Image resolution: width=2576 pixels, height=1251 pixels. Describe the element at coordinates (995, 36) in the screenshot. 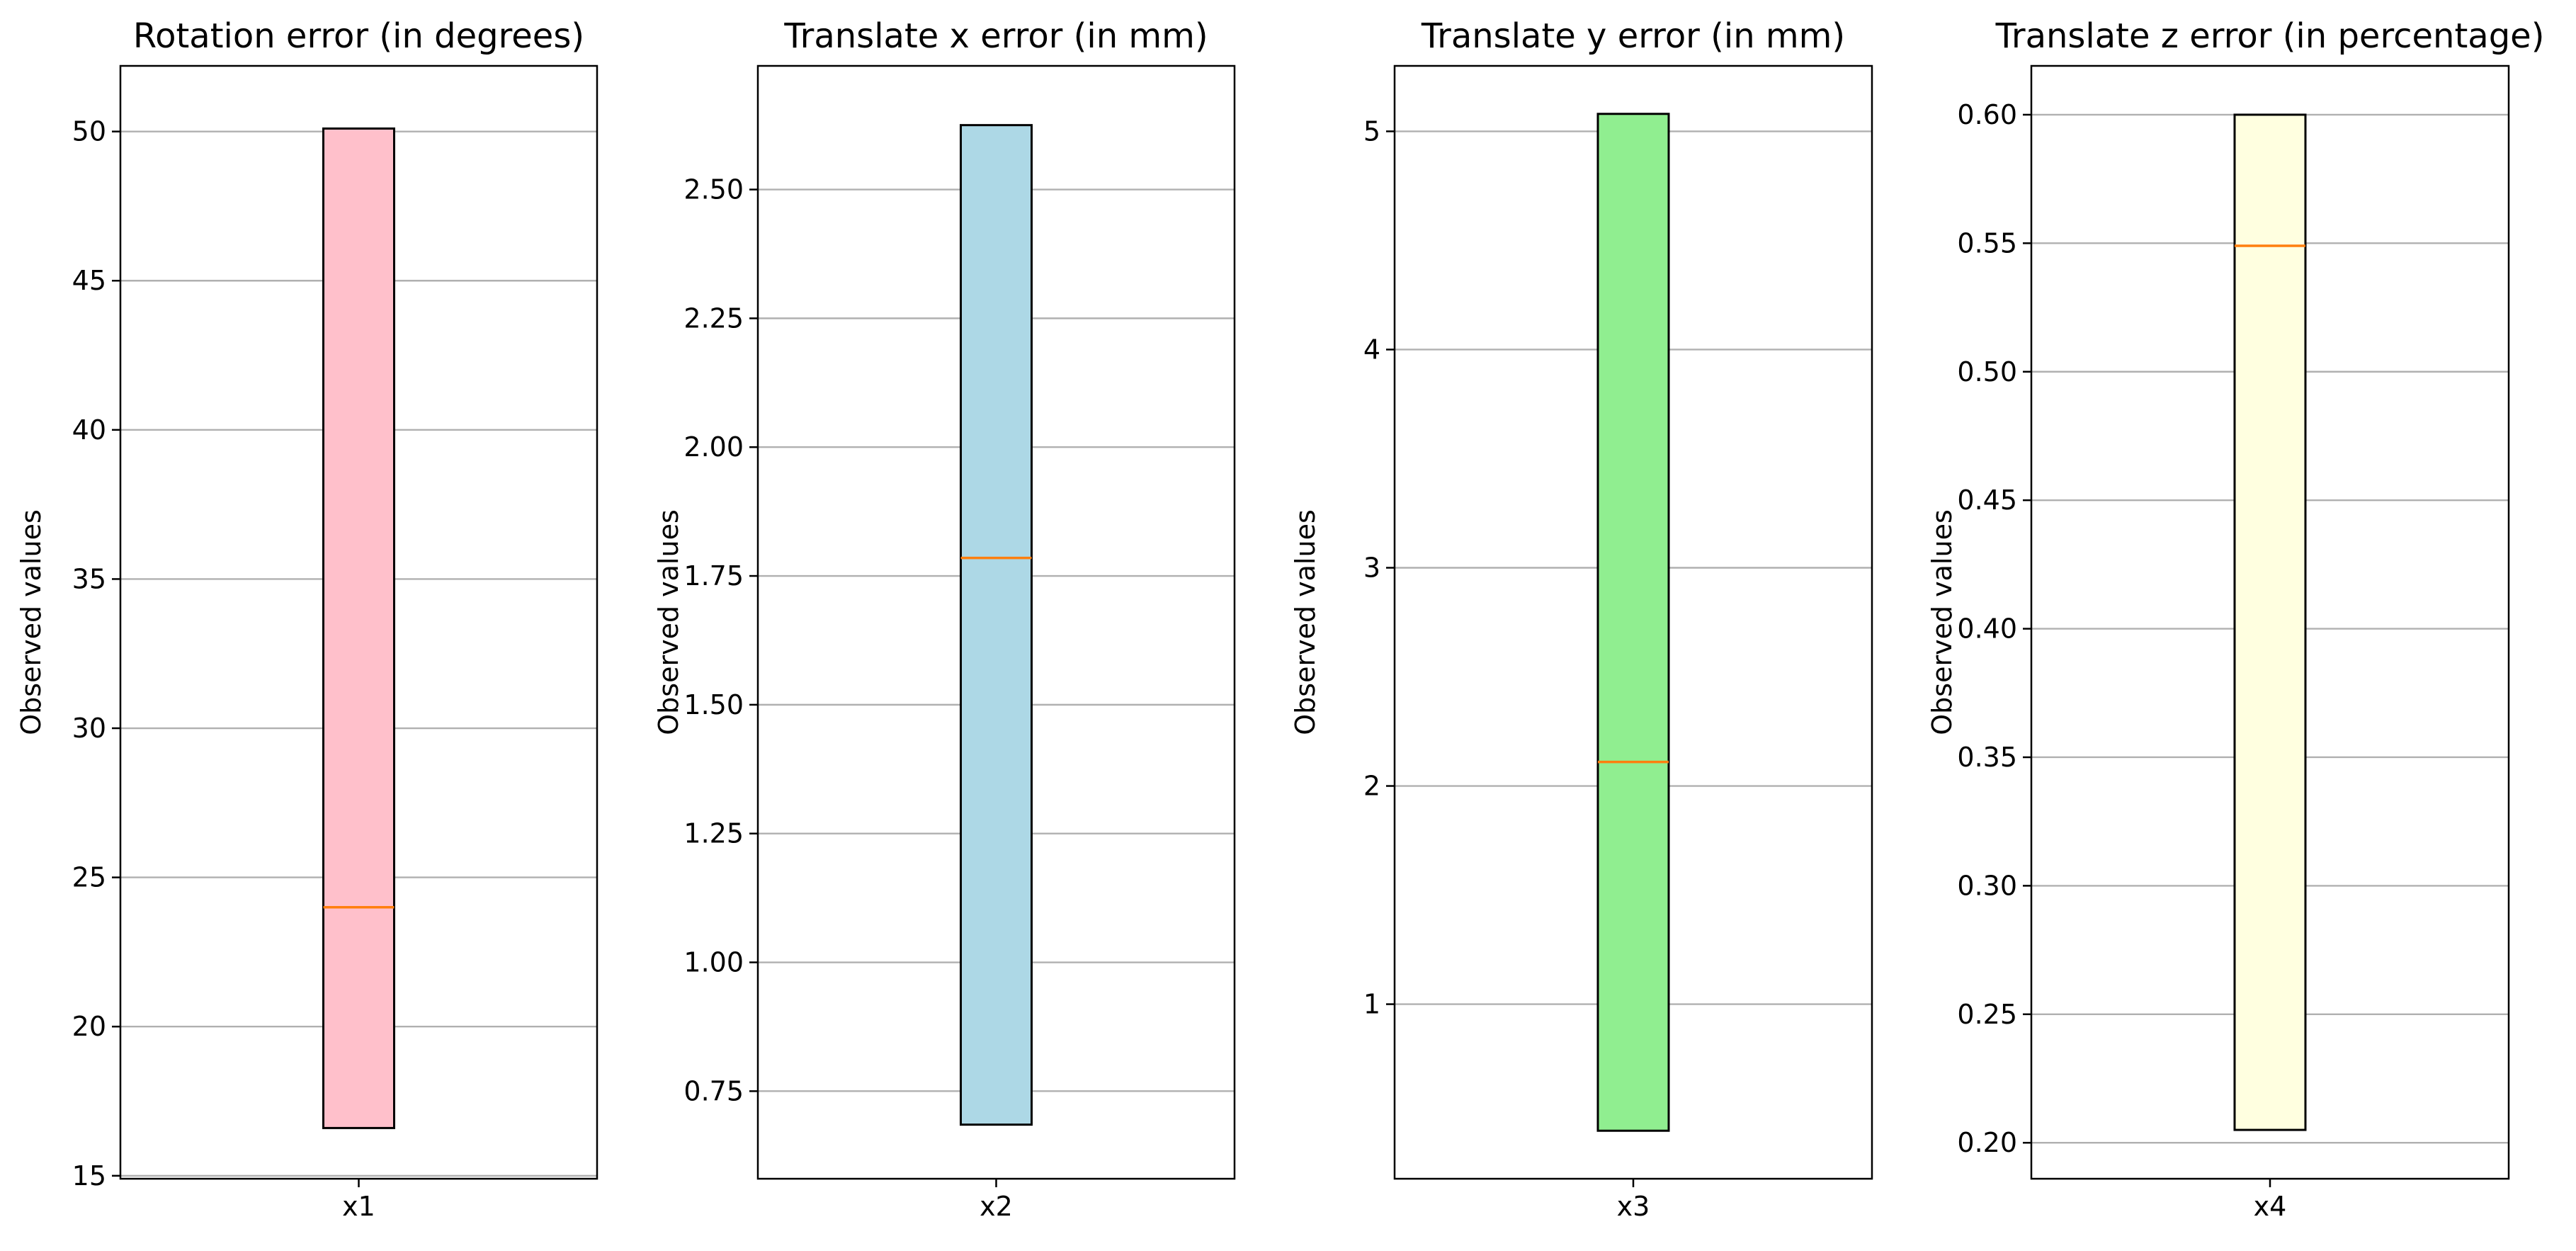

I see `subplot-title: Translate x error (in mm)` at that location.